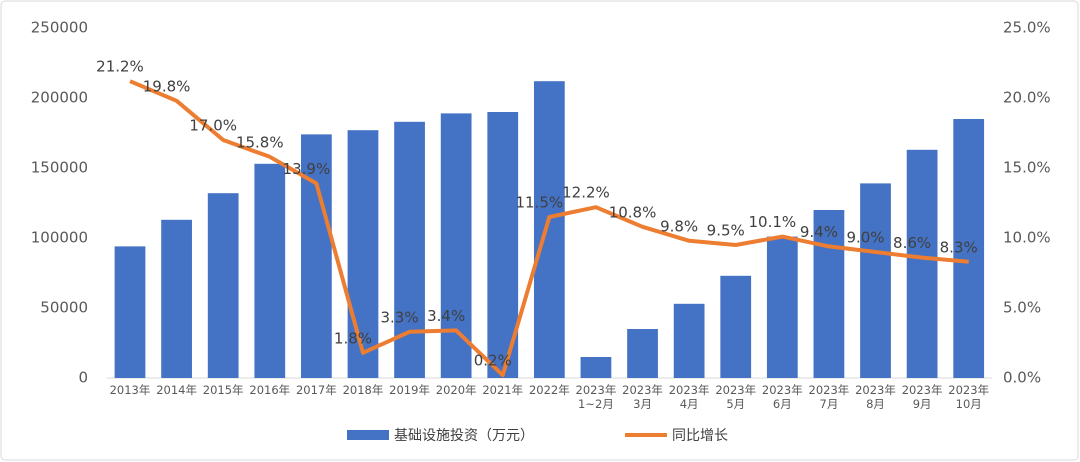 This screenshot has height=462, width=1080. I want to click on x-tick-label: 2022年, so click(549, 390).